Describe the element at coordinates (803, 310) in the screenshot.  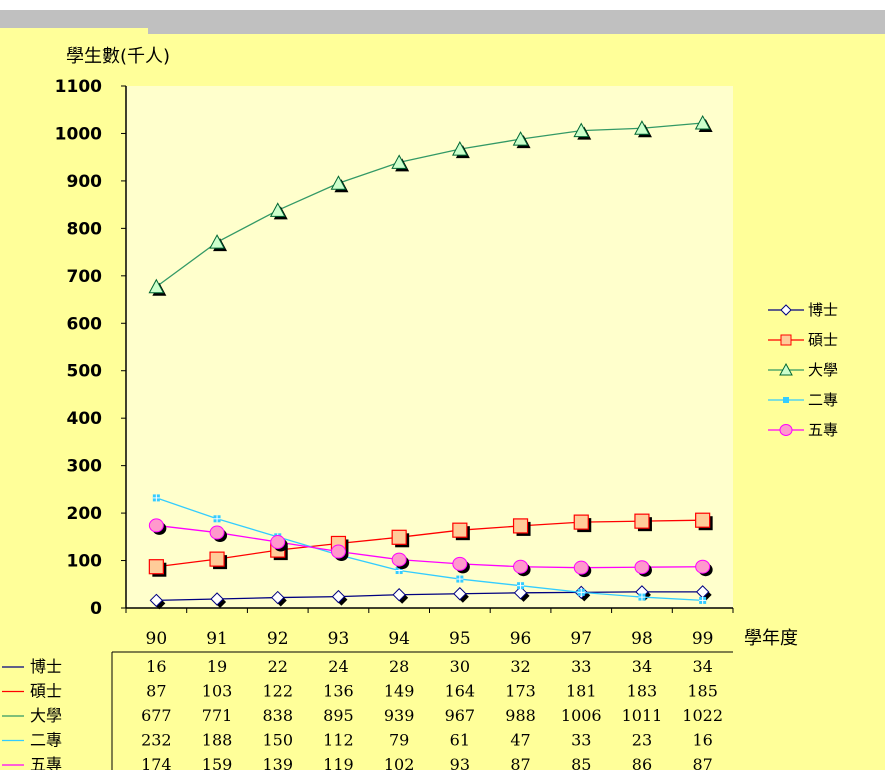
I see `legend-item: 博士` at that location.